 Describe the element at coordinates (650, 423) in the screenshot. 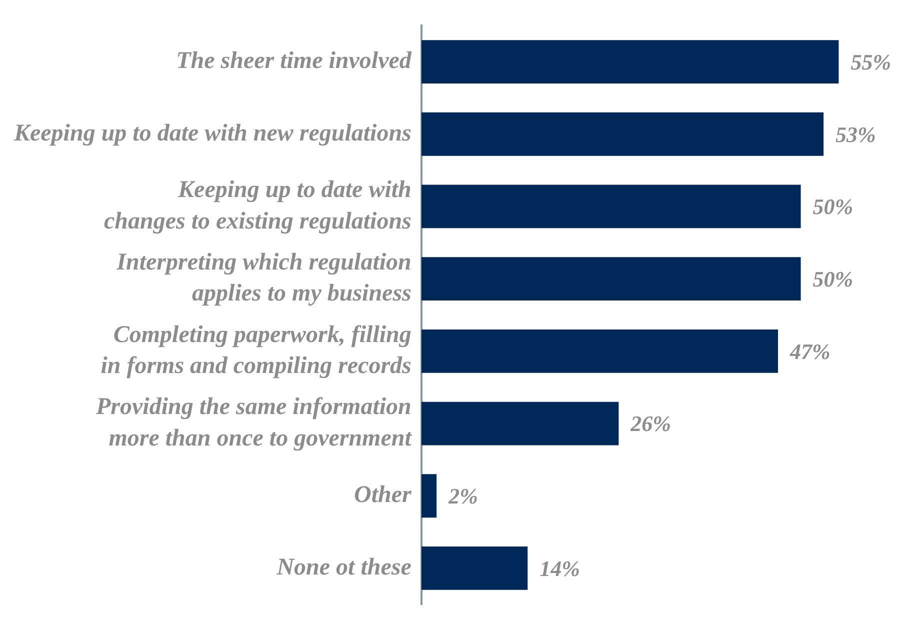

I see `data-label: 26%` at that location.